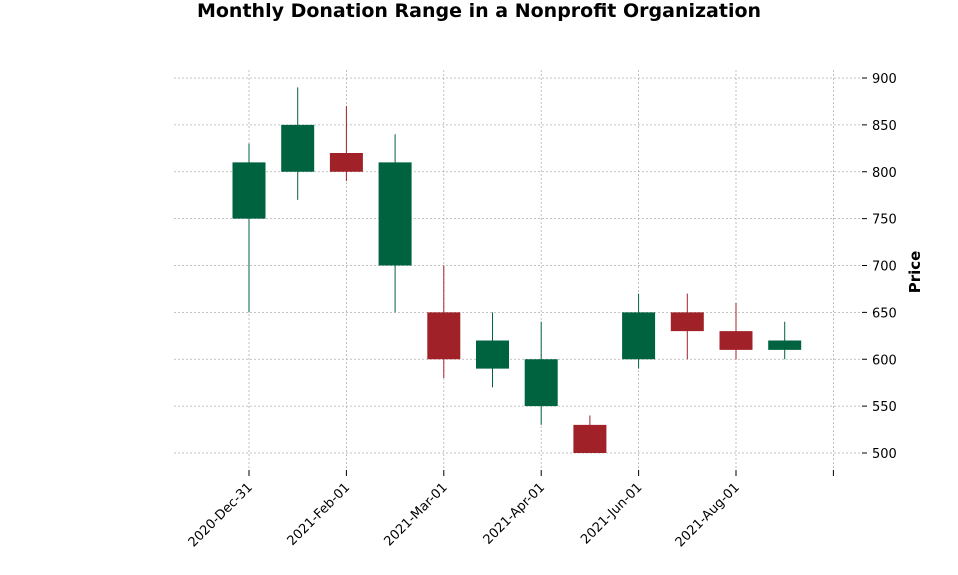 This screenshot has height=575, width=958. What do you see at coordinates (708, 515) in the screenshot?
I see `x-tick-label: 2021-Aug-01` at bounding box center [708, 515].